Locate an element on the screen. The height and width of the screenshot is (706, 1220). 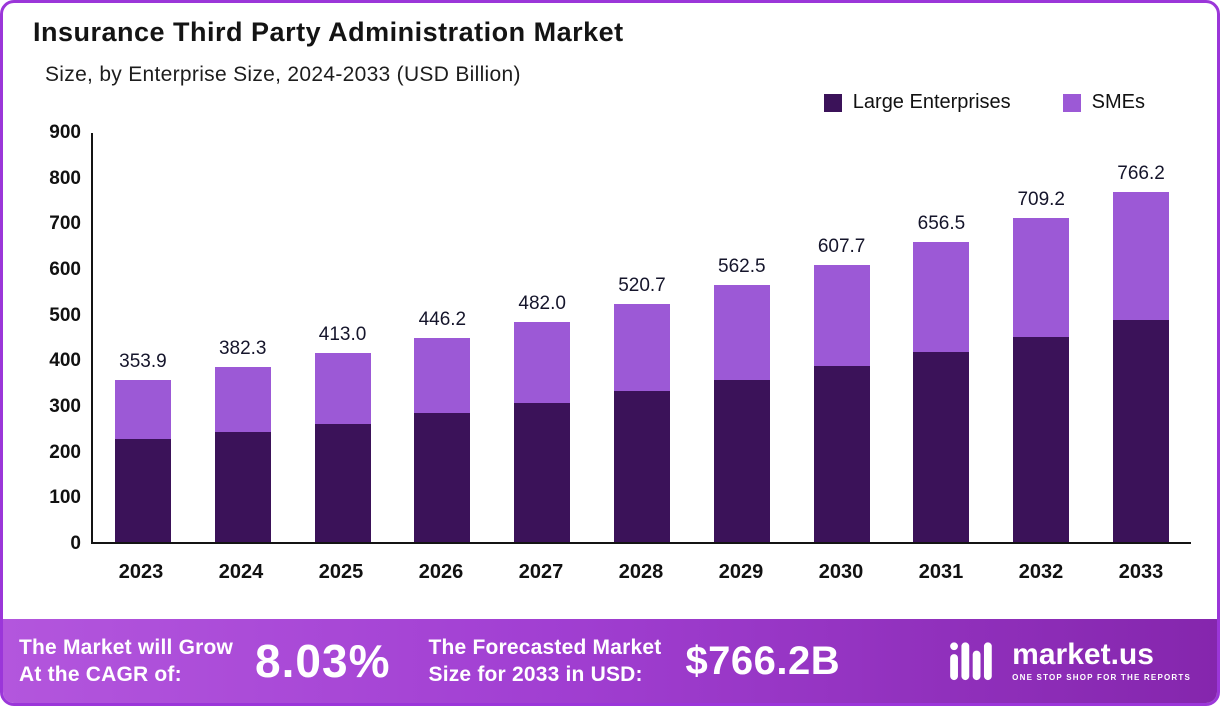
bar-column-2023: 353.9 is located at coordinates (143, 446).